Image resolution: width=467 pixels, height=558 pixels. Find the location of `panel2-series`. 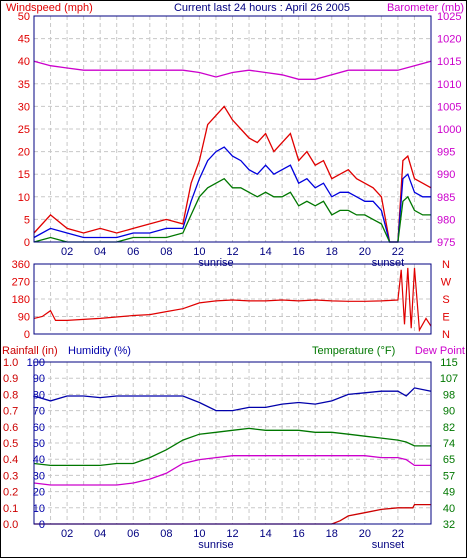

panel2-series is located at coordinates (232, 300).